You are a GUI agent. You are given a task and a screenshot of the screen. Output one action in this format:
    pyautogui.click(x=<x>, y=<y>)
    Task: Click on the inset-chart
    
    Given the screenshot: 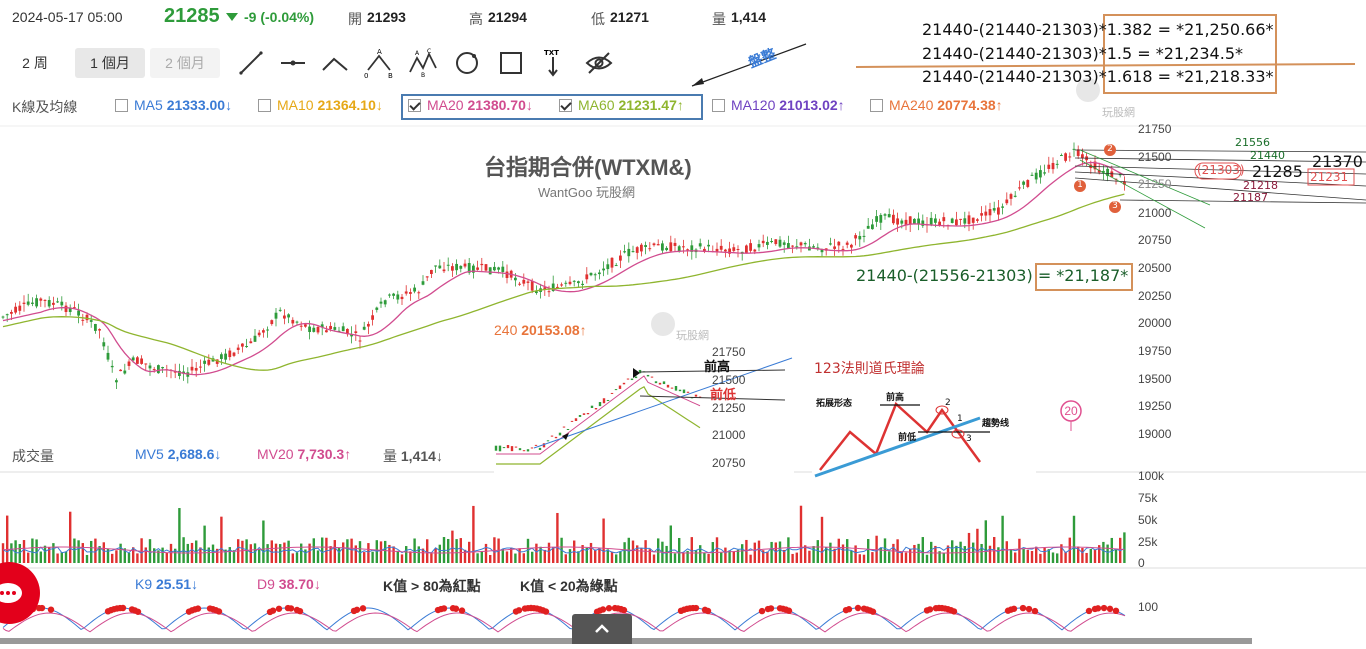 What is the action you would take?
    pyautogui.click(x=644, y=416)
    